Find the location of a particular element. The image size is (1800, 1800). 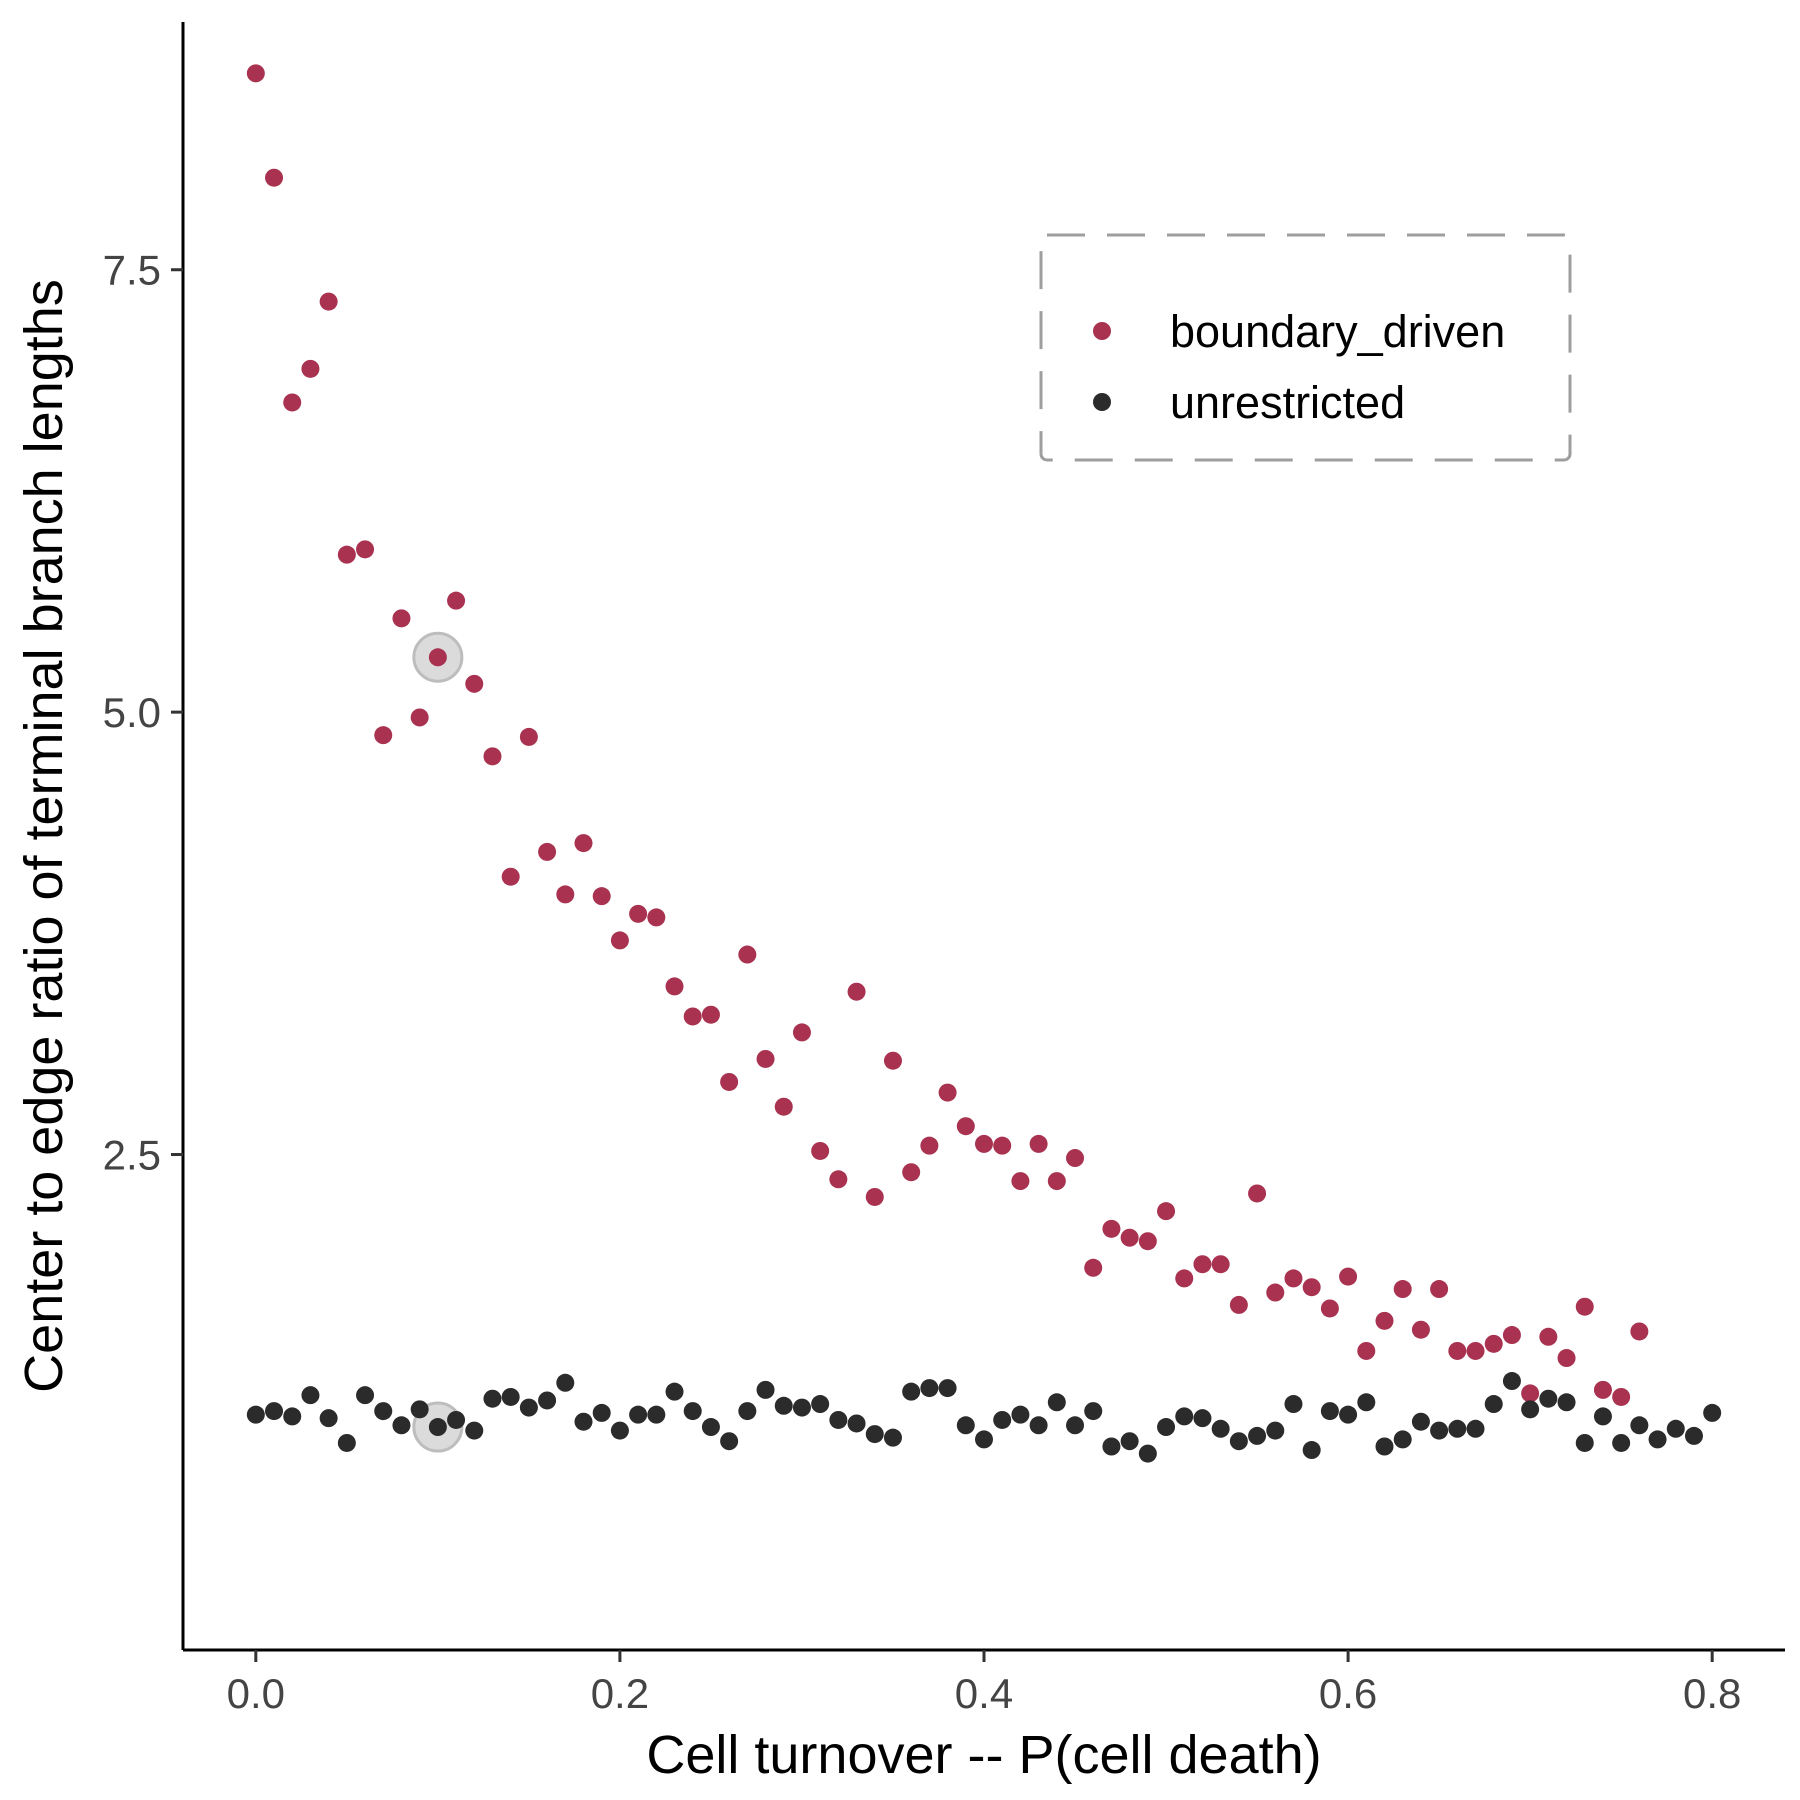

legend: boundary_driven unrestricted is located at coordinates (1305, 347).